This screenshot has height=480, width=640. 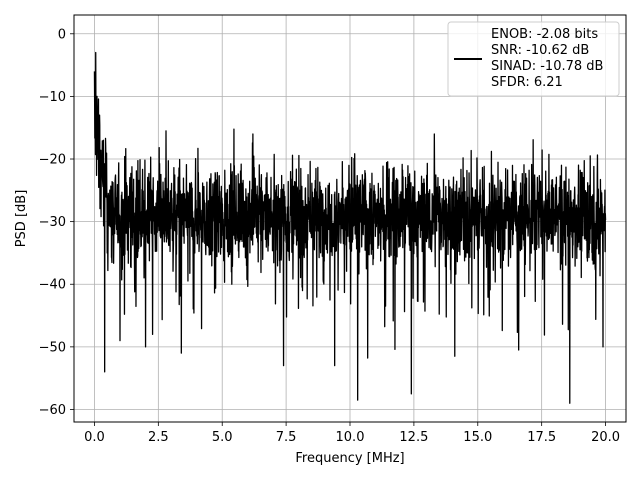 What do you see at coordinates (413, 437) in the screenshot?
I see `x-tick-label: 12.5` at bounding box center [413, 437].